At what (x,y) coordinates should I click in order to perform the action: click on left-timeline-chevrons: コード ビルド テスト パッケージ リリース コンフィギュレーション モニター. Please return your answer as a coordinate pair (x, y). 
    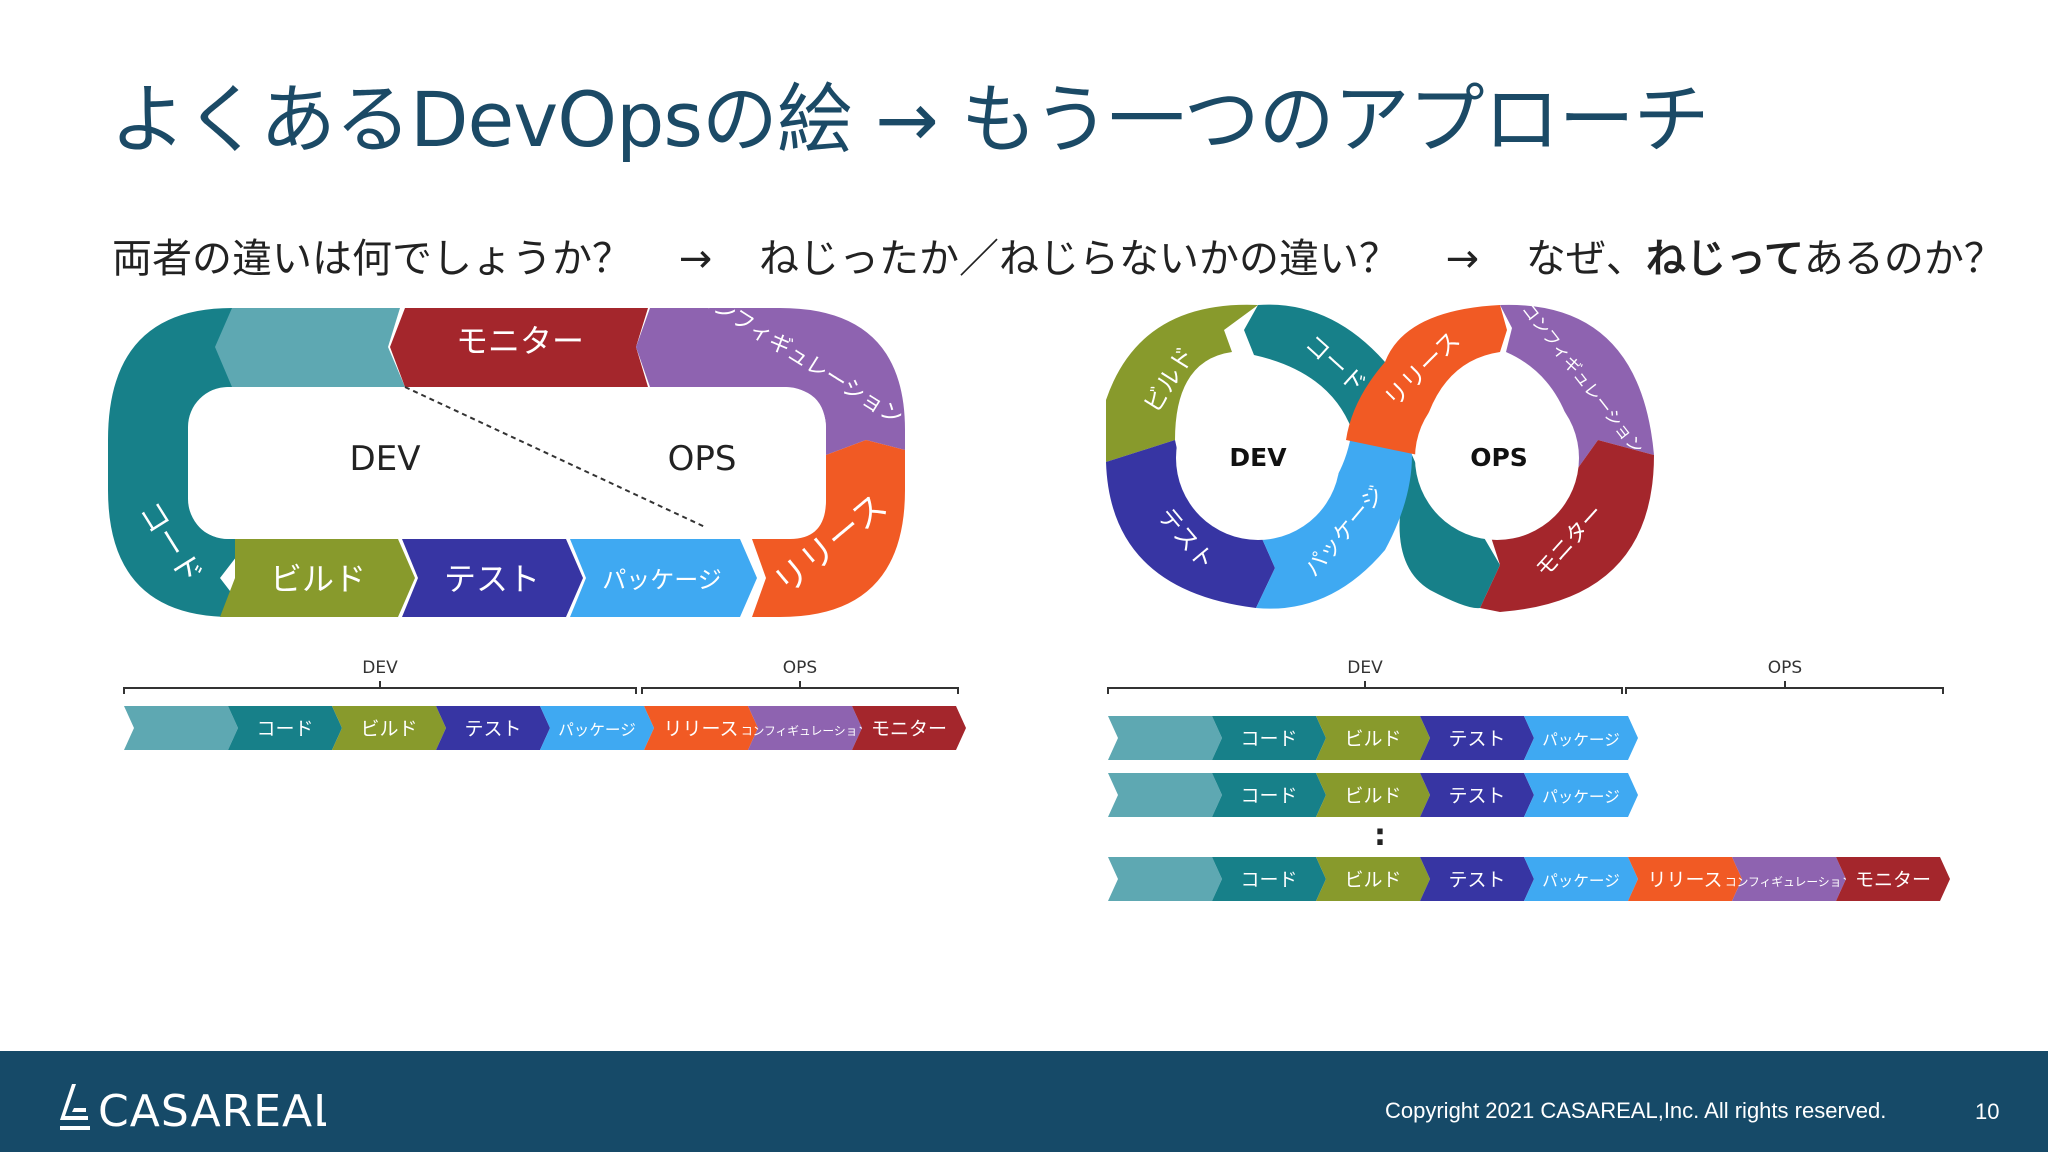
    Looking at the image, I should click on (545, 728).